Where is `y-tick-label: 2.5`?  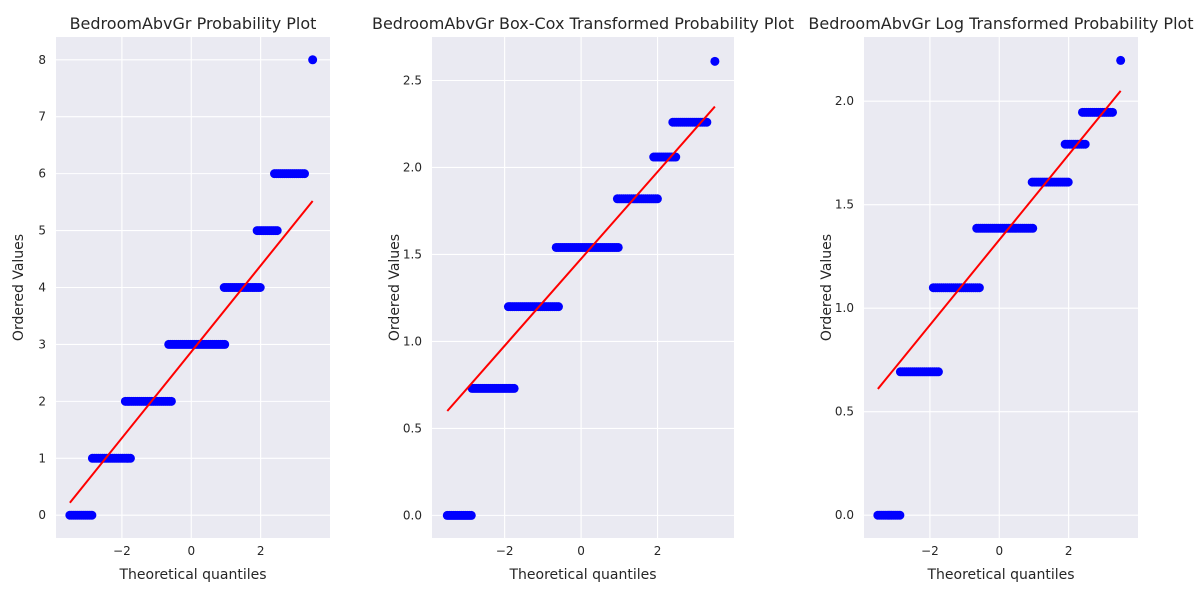 y-tick-label: 2.5 is located at coordinates (412, 80).